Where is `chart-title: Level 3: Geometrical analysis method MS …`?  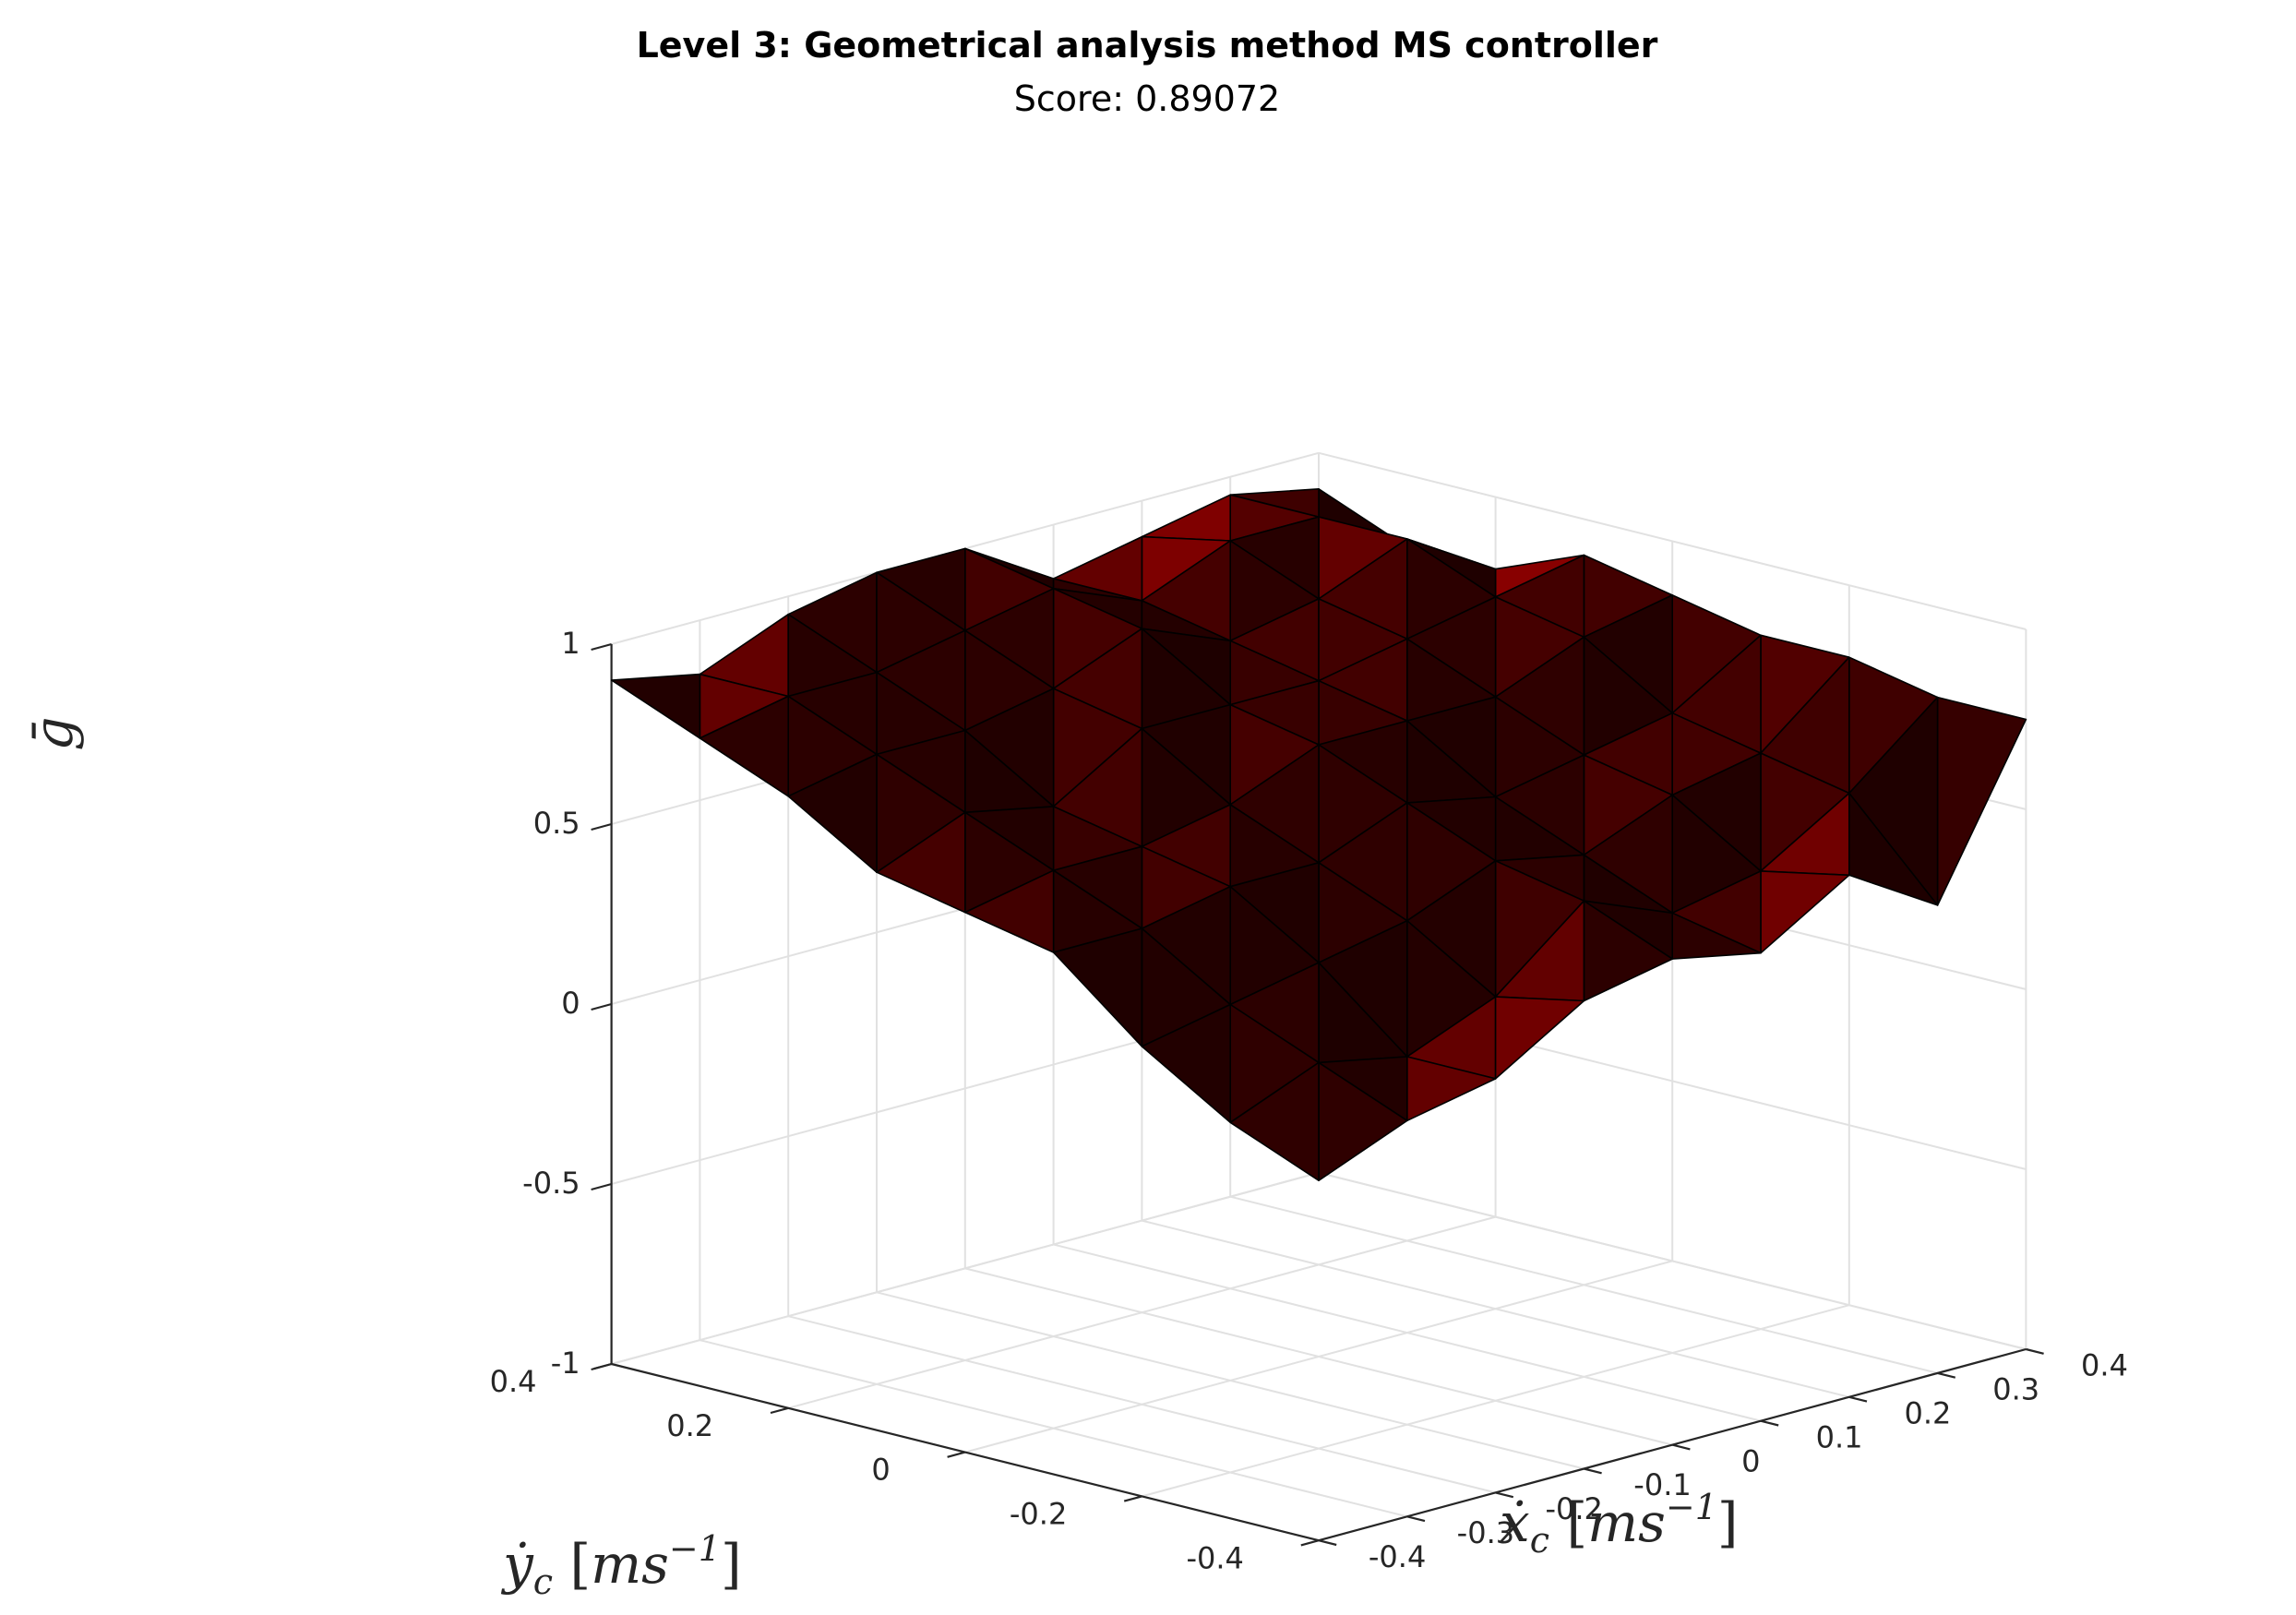 chart-title: Level 3: Geometrical analysis method MS … is located at coordinates (1147, 45).